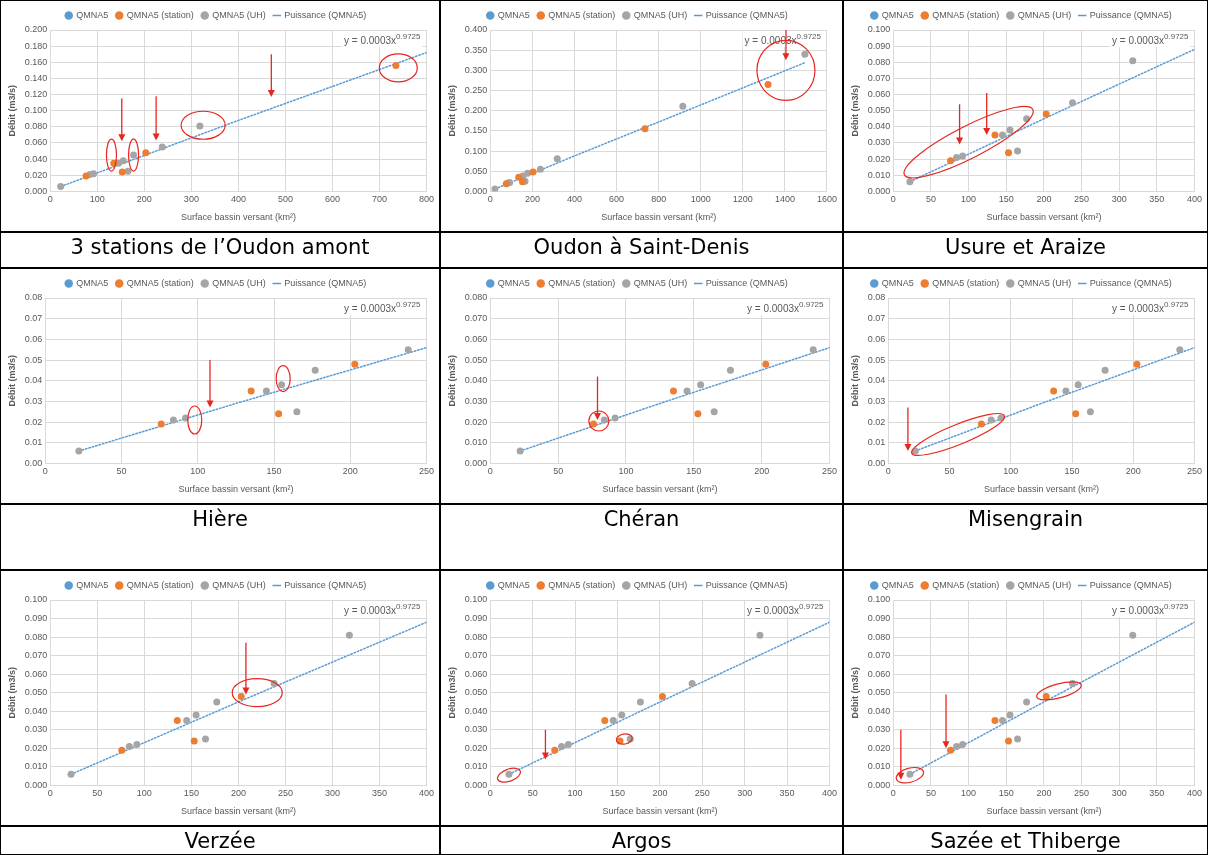 Image resolution: width=1208 pixels, height=855 pixels. I want to click on x-tick-label: 300, so click(191, 199).